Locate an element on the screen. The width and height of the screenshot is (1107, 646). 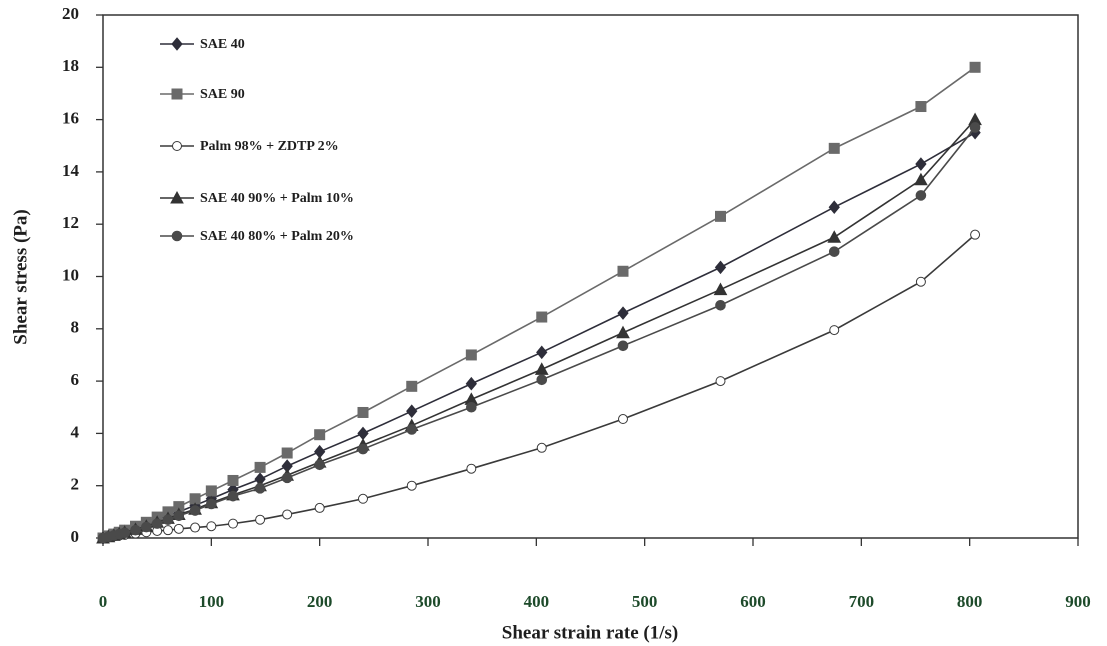
y-tick-label: 2 is located at coordinates (75, 484).